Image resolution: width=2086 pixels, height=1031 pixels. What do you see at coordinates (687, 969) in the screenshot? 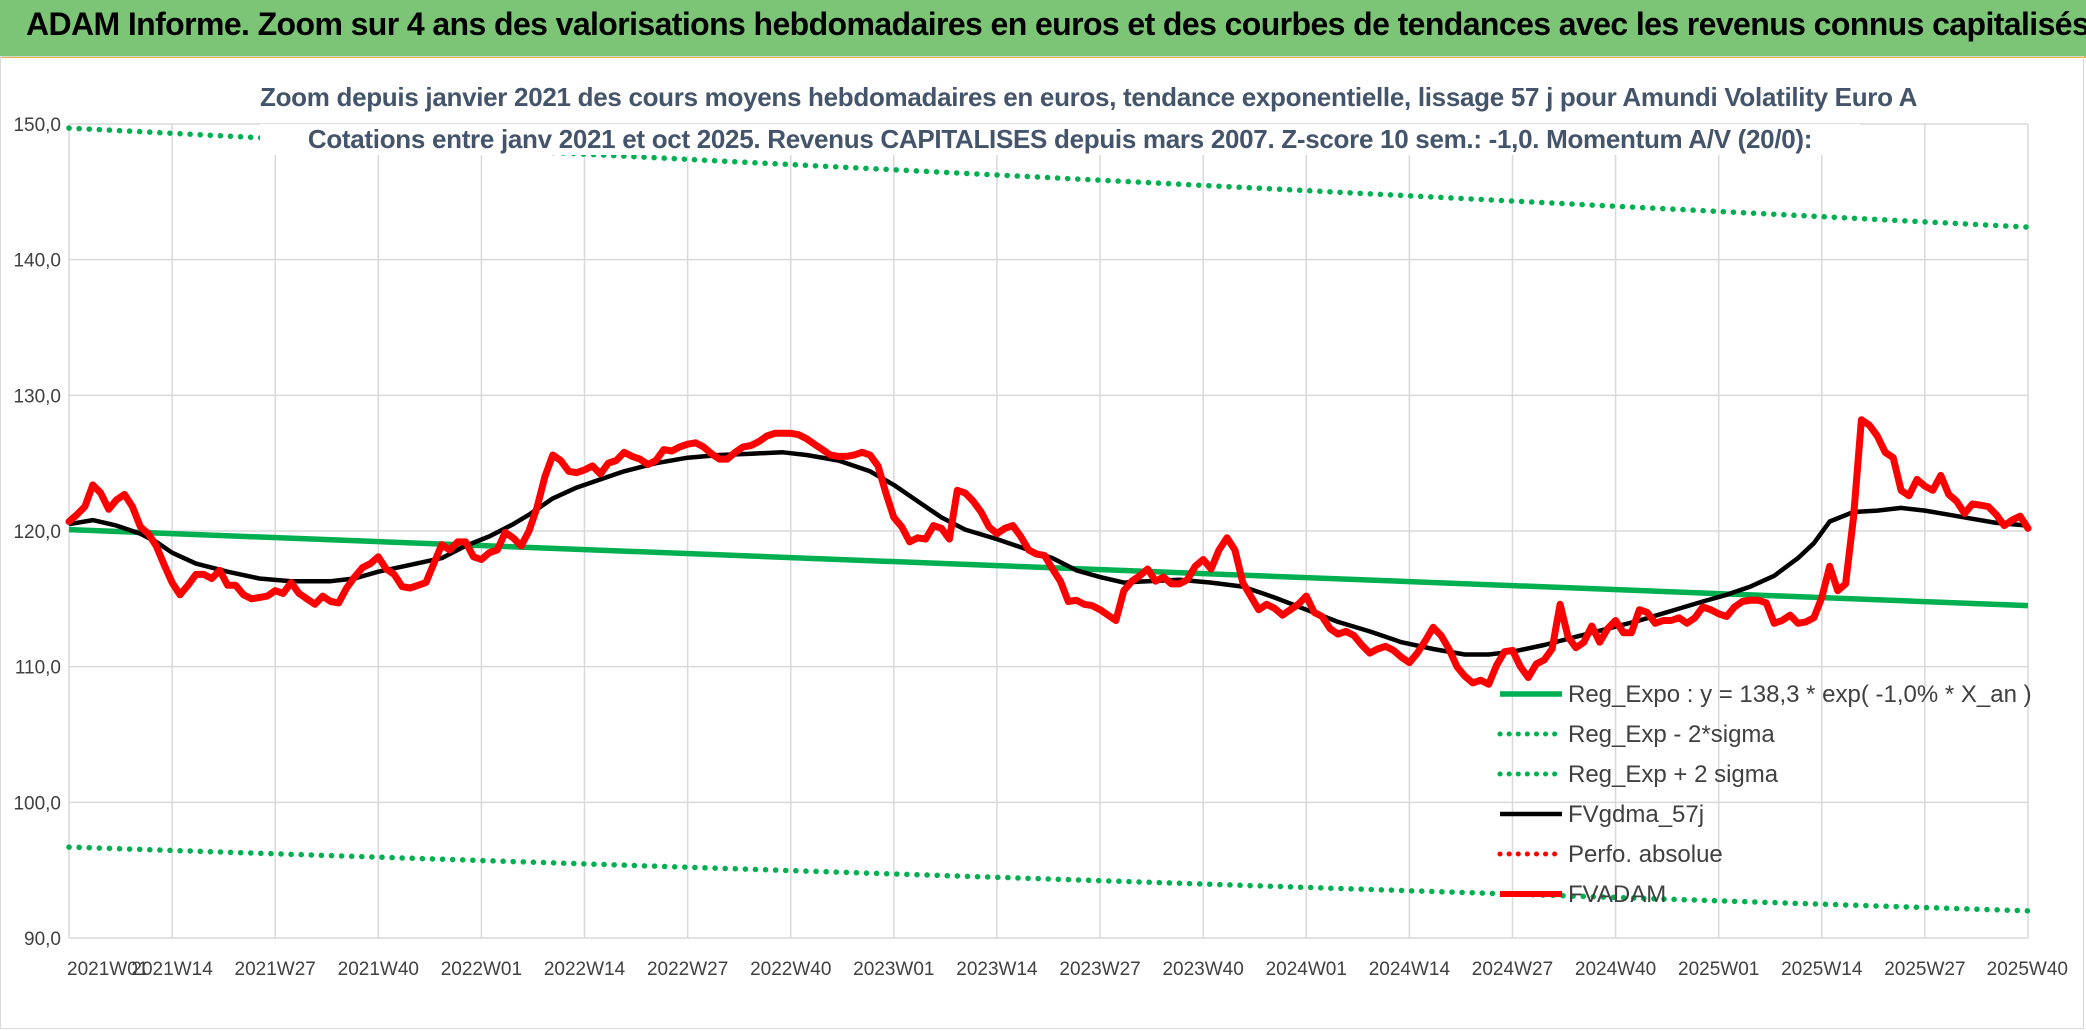
I see `x-tick-label: 2022W27` at bounding box center [687, 969].